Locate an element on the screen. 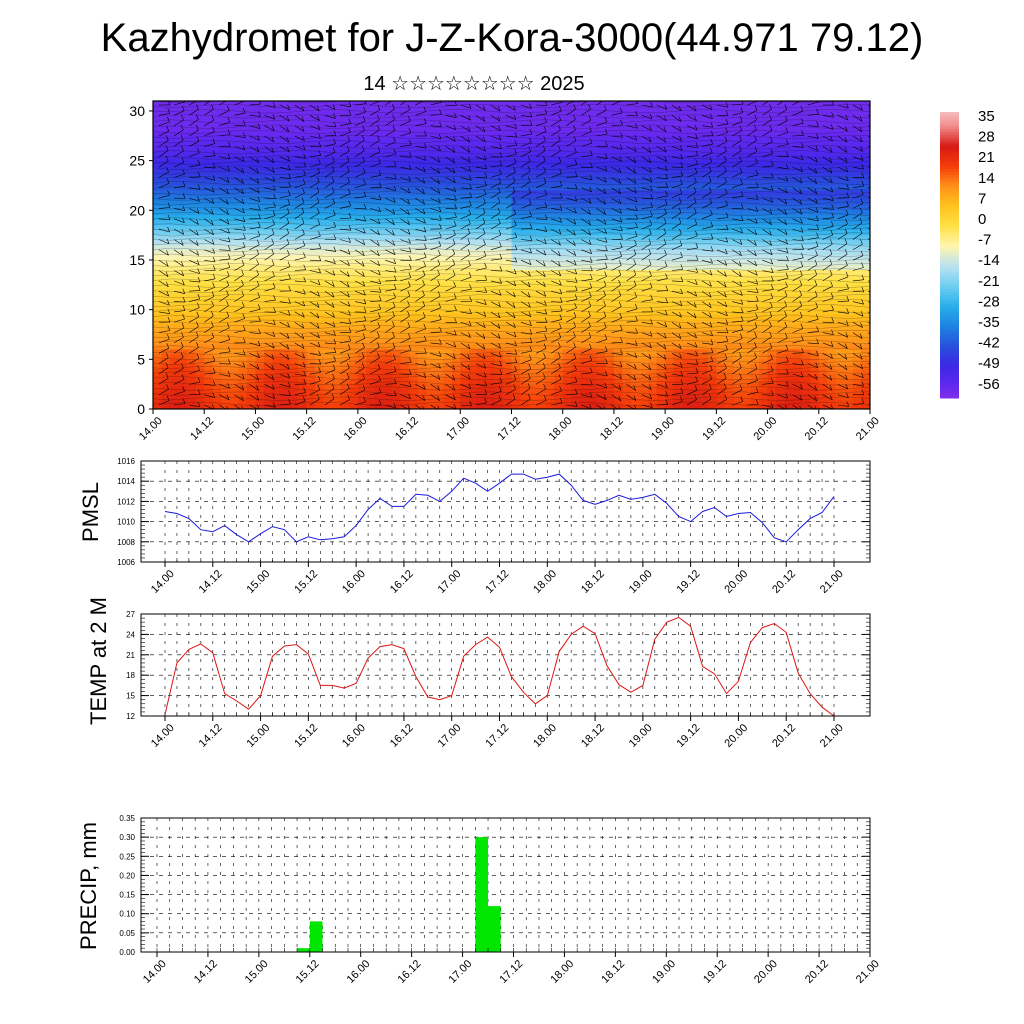 Image resolution: width=1024 pixels, height=1024 pixels. y-tick-label: 0.25 is located at coordinates (127, 856).